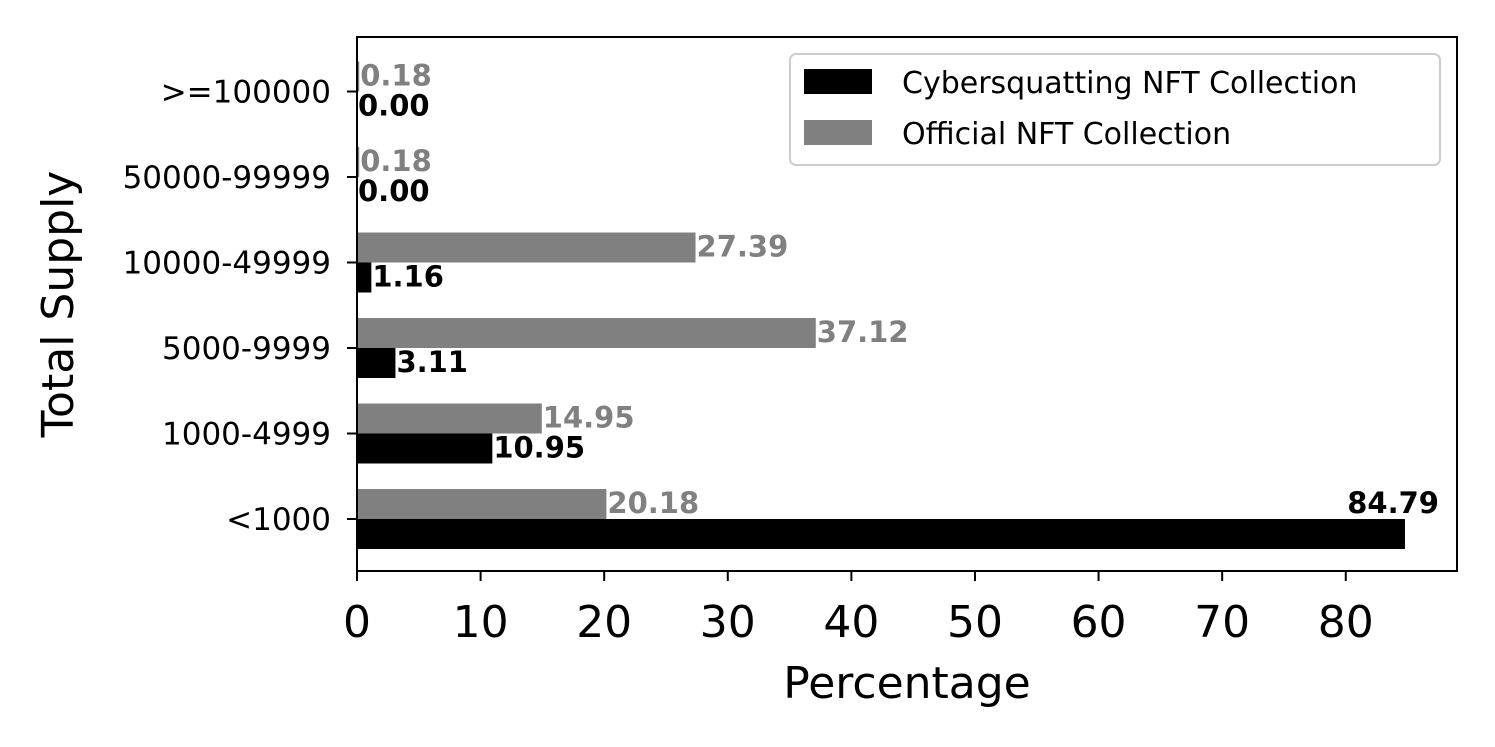  I want to click on legend-swatch-cybersquatting, so click(838, 81).